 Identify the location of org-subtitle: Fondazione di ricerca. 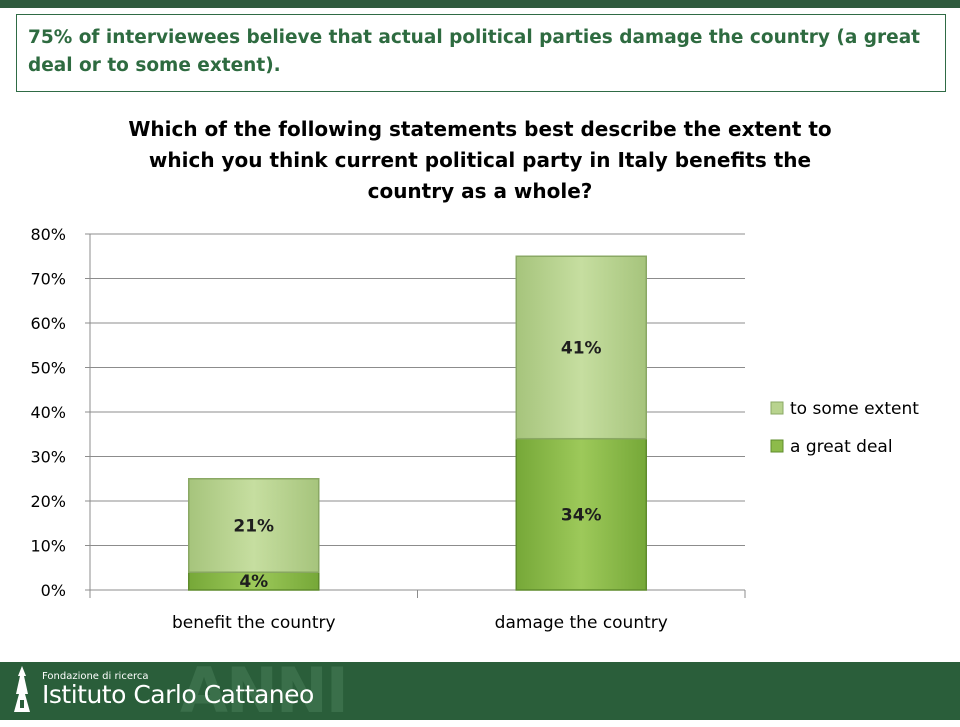
(95, 676).